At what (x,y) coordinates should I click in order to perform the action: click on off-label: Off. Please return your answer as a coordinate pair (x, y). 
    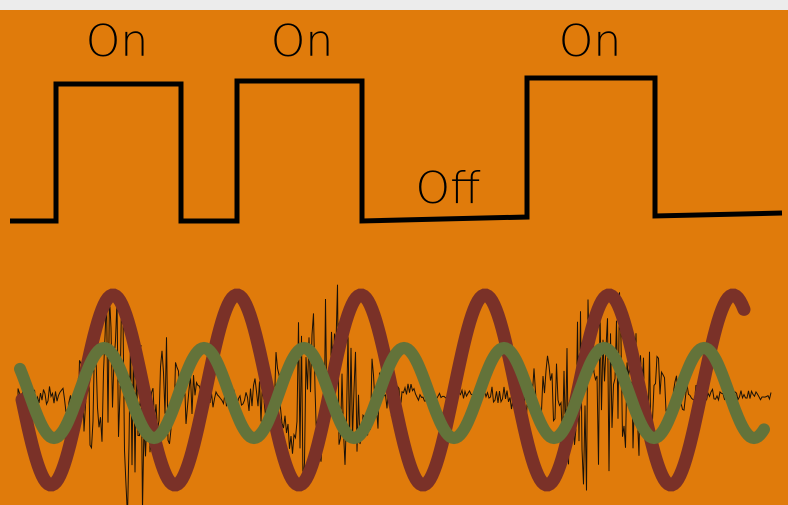
    Looking at the image, I should click on (449, 188).